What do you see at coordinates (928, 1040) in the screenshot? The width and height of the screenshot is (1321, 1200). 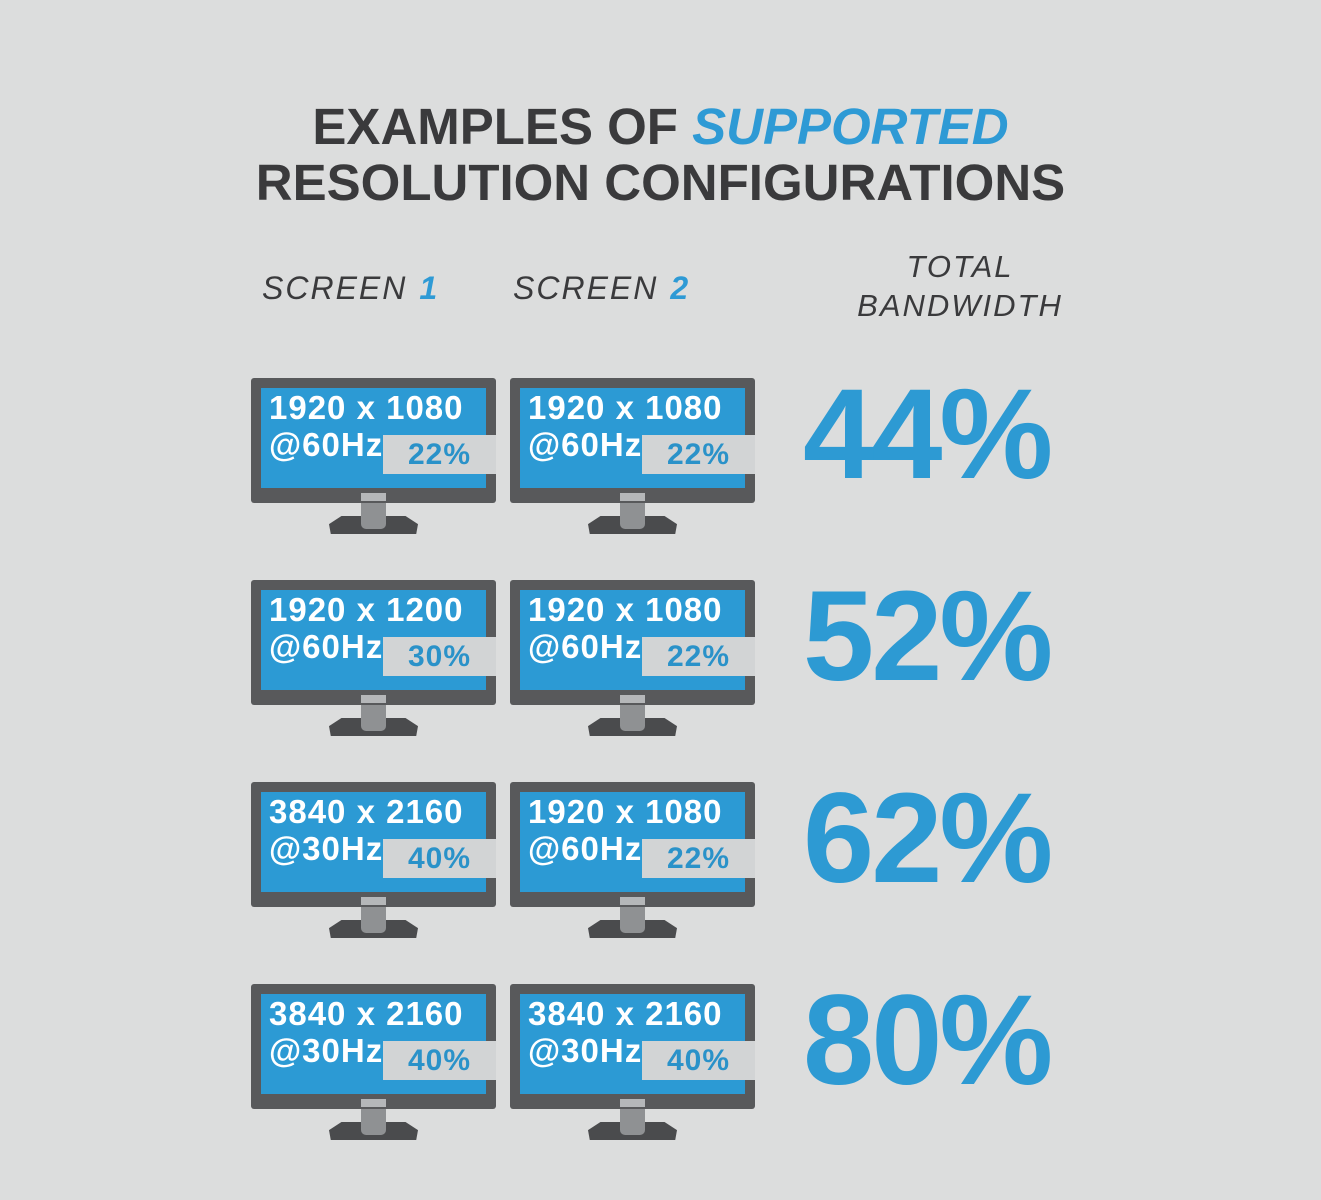 I see `total-bandwidth-value: 80%` at bounding box center [928, 1040].